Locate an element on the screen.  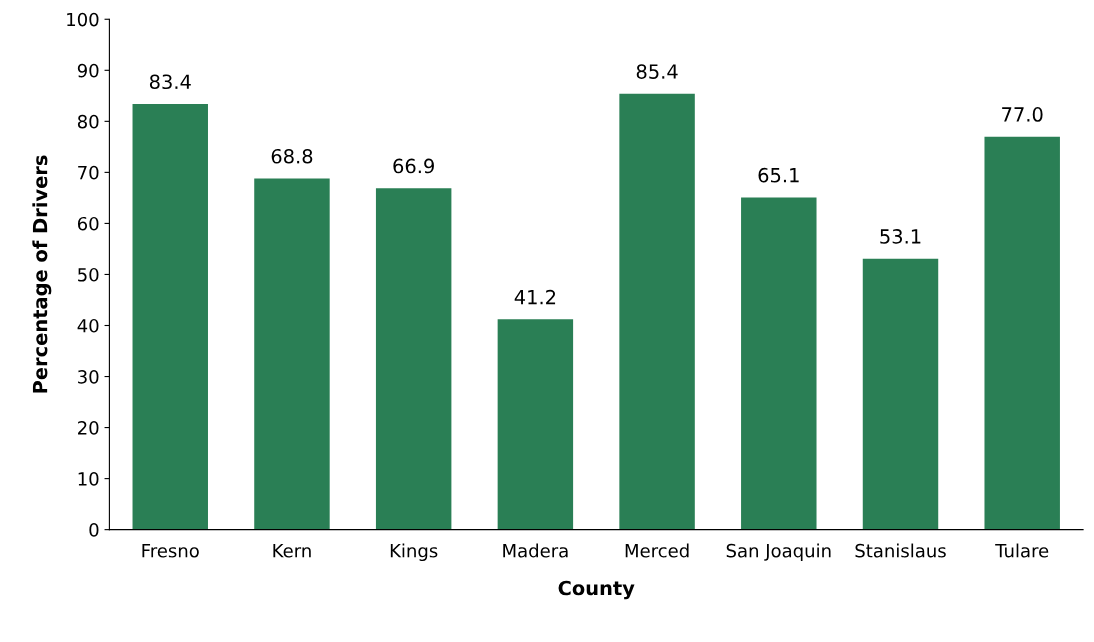
y-tick-label: 60 is located at coordinates (88, 223).